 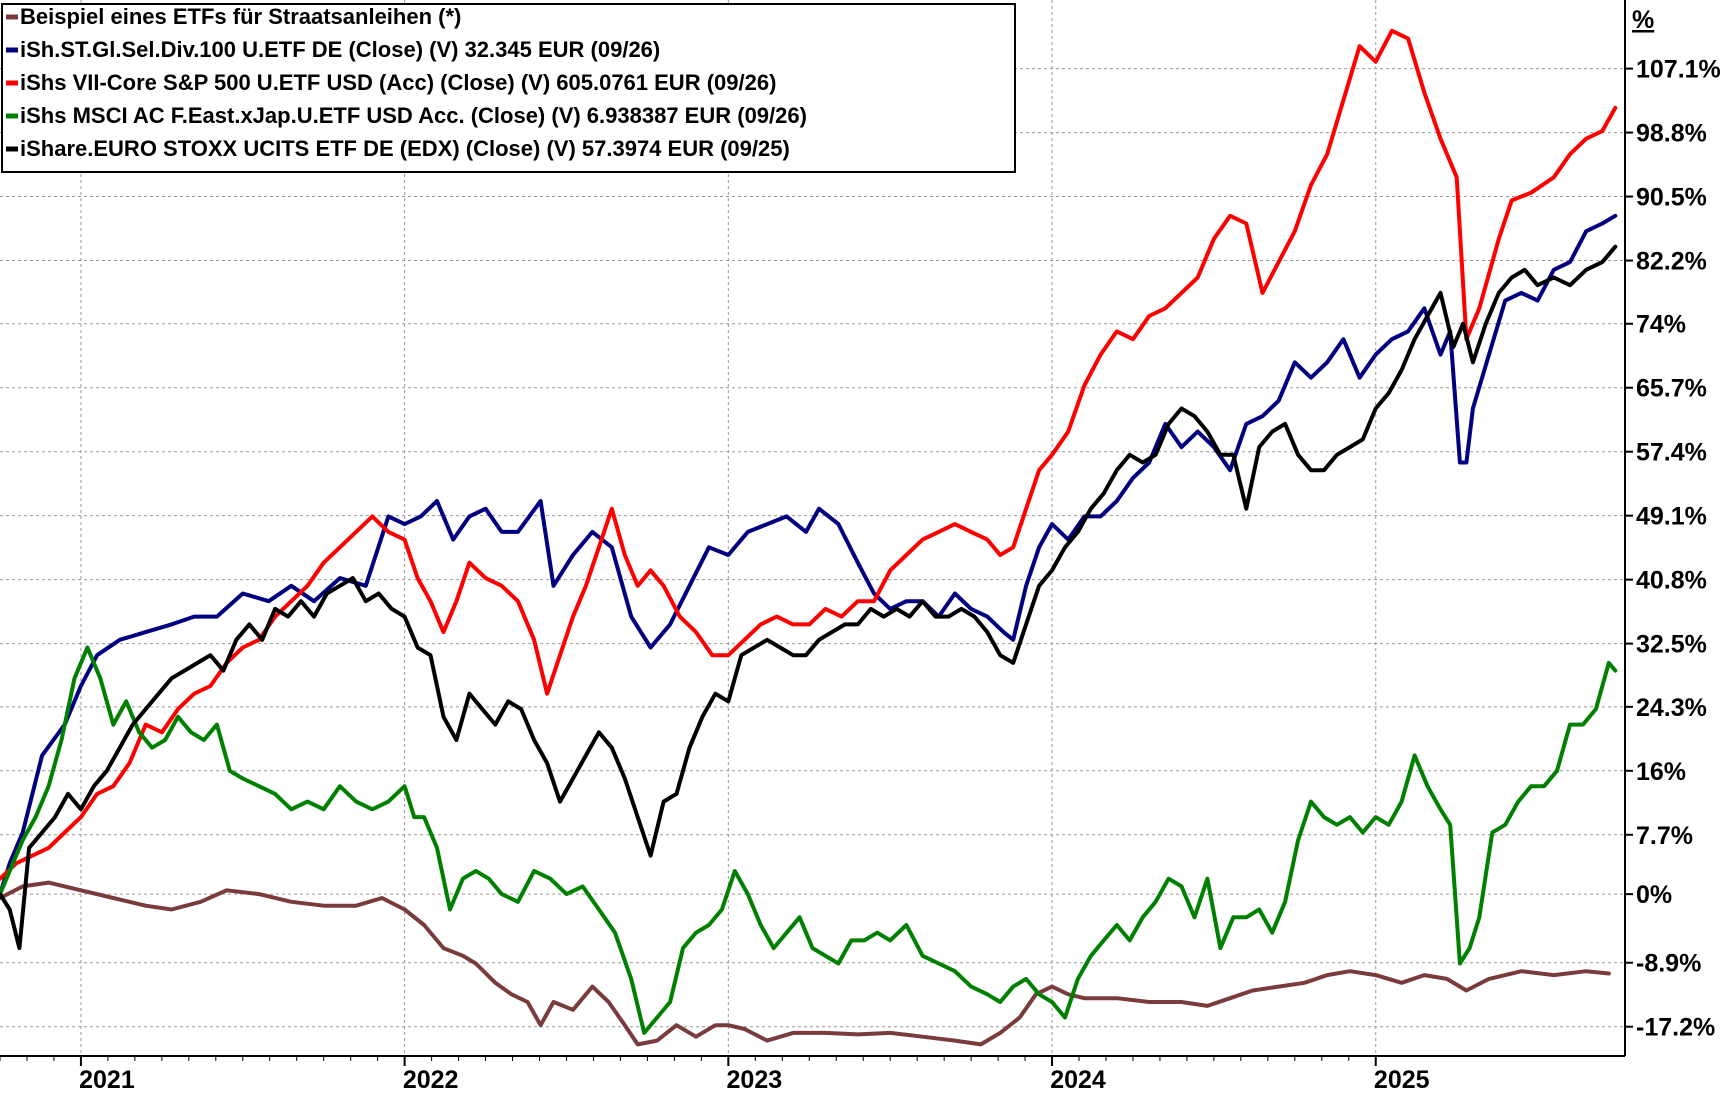 What do you see at coordinates (1654, 895) in the screenshot?
I see `y-tick-label: 0%` at bounding box center [1654, 895].